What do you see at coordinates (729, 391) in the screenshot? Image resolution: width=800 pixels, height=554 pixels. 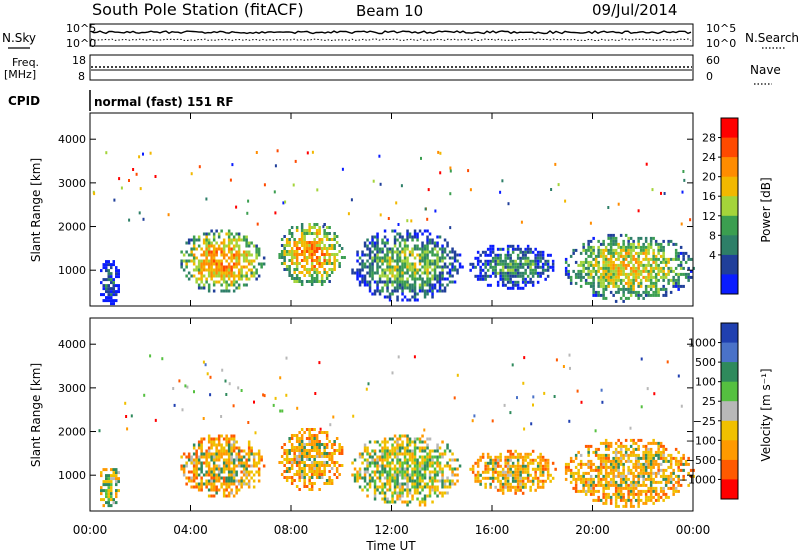 I see `colorbar-segment` at bounding box center [729, 391].